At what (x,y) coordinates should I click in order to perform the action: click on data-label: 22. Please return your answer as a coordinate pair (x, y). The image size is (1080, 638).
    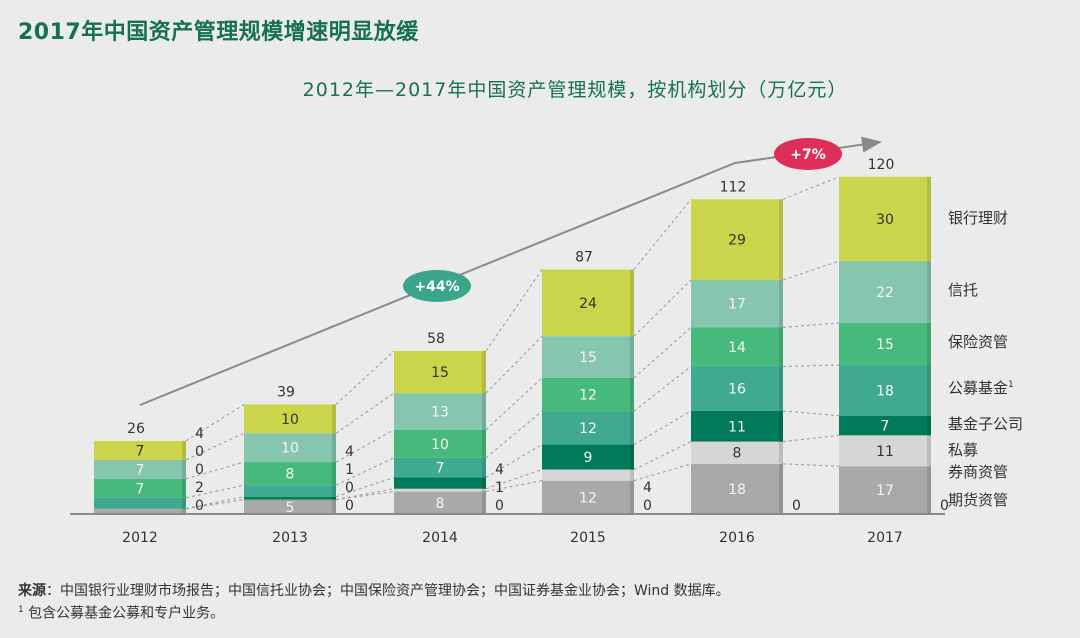
    Looking at the image, I should click on (885, 293).